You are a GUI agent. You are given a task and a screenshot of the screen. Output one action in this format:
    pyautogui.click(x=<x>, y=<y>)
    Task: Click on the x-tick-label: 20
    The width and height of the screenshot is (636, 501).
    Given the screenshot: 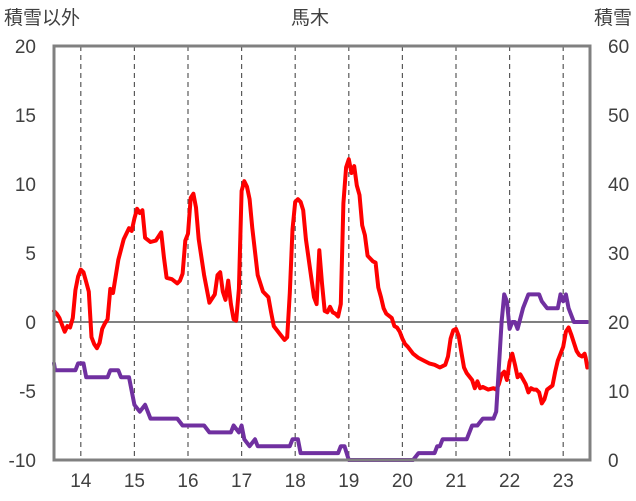 What is the action you would take?
    pyautogui.click(x=402, y=481)
    